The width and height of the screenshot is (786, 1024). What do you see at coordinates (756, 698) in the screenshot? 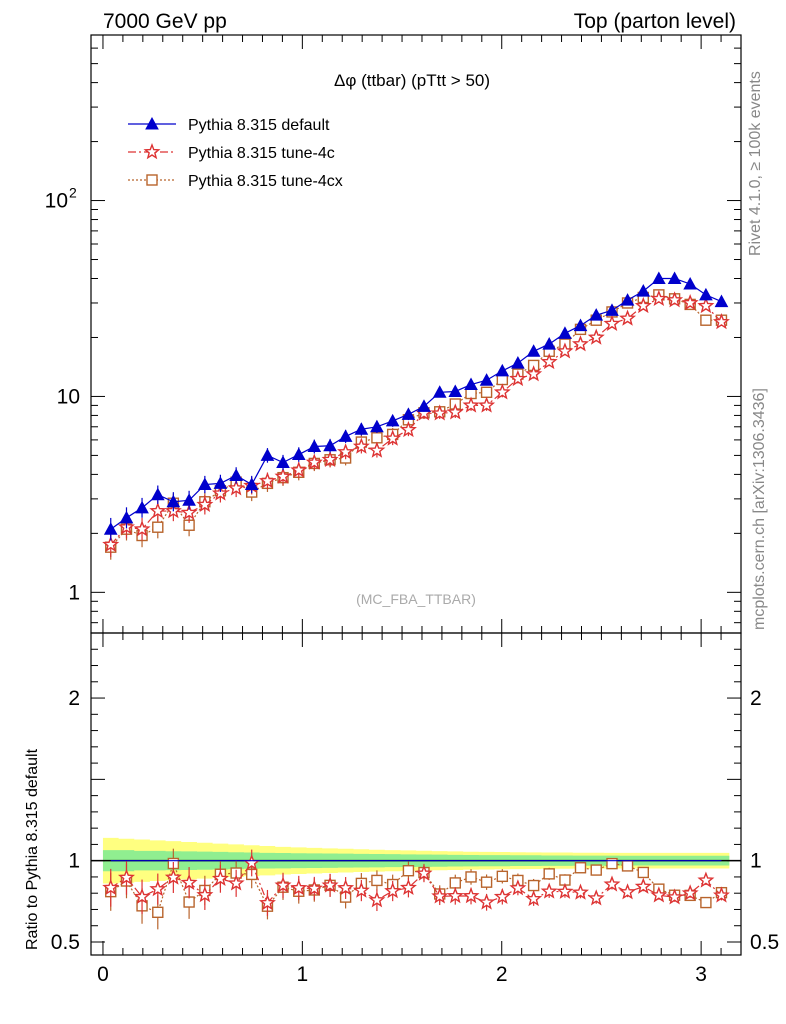
I see `ratio-y-tick-label-right: 2` at bounding box center [756, 698].